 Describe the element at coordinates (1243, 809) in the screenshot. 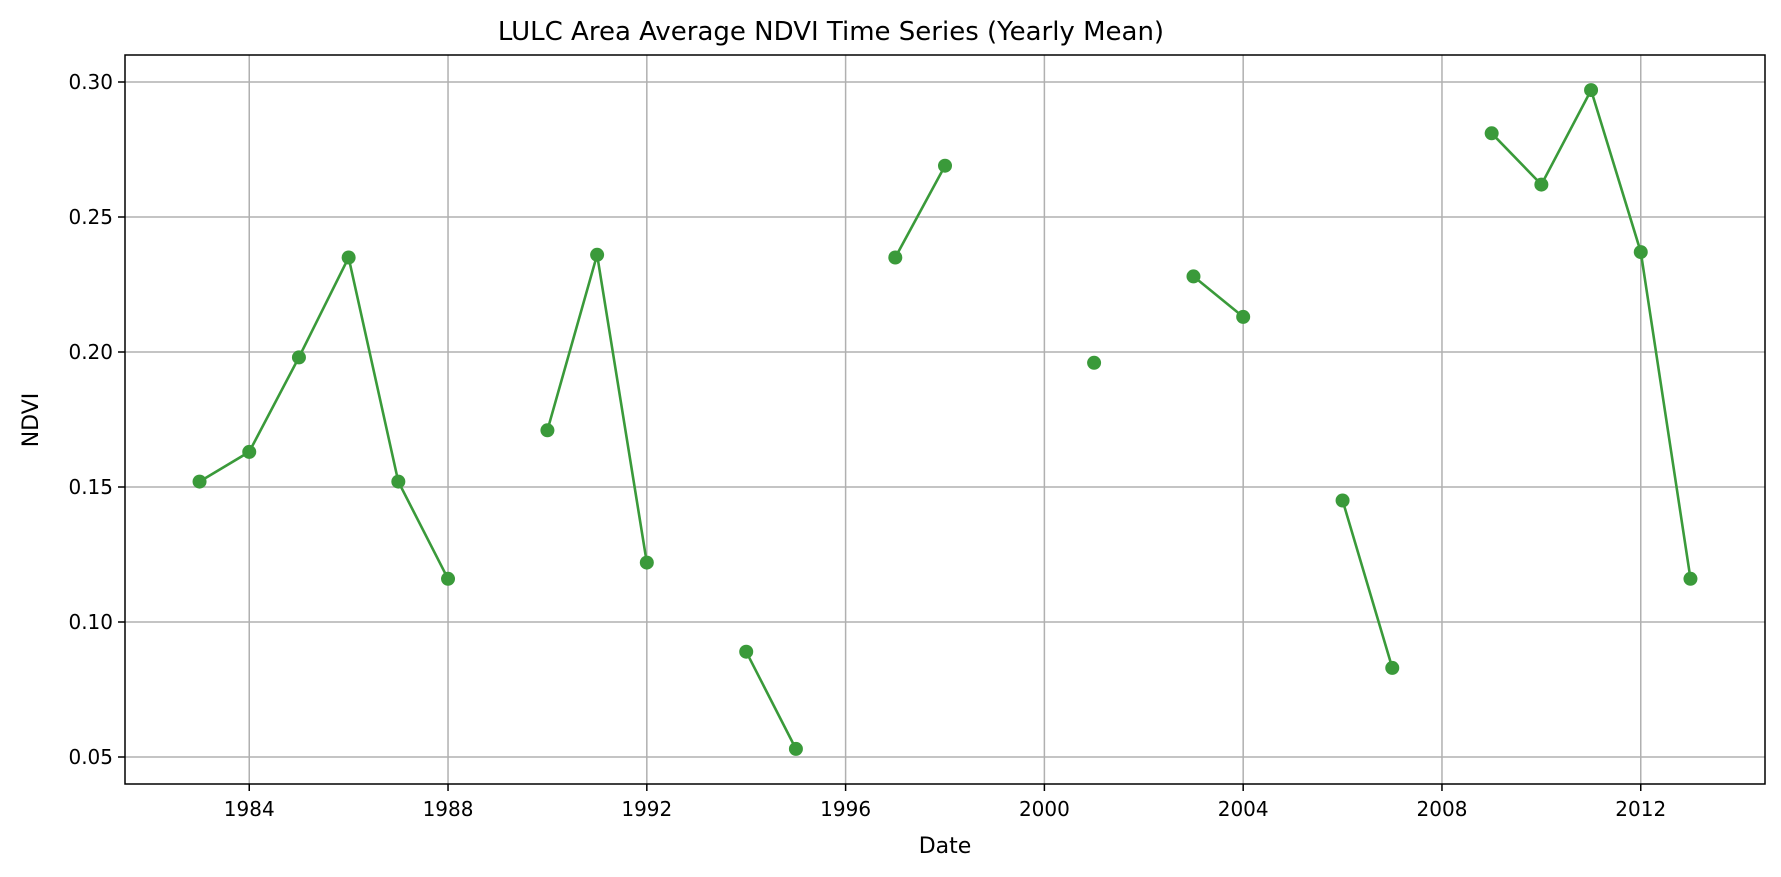

I see `x-tick-label: 2004` at that location.